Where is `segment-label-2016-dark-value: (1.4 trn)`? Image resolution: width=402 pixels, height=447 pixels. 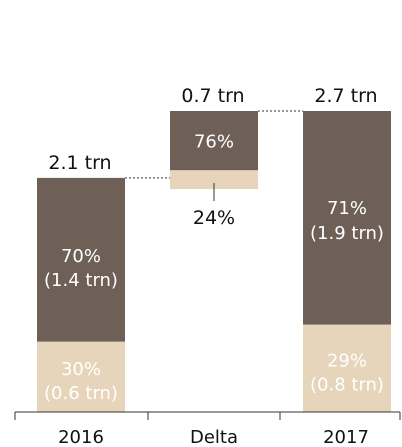 segment-label-2016-dark-value: (1.4 trn) is located at coordinates (81, 280).